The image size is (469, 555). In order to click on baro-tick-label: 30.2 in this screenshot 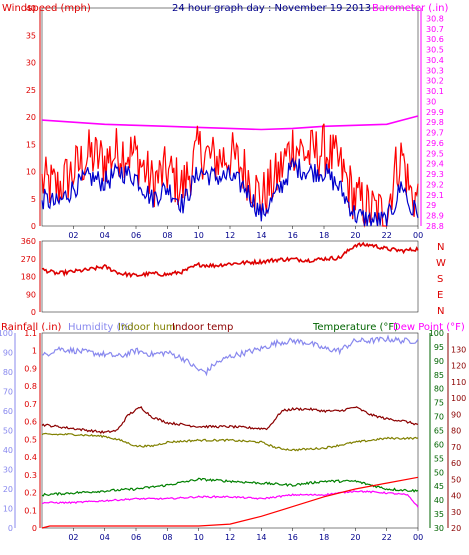, I will do `click(435, 81)`.